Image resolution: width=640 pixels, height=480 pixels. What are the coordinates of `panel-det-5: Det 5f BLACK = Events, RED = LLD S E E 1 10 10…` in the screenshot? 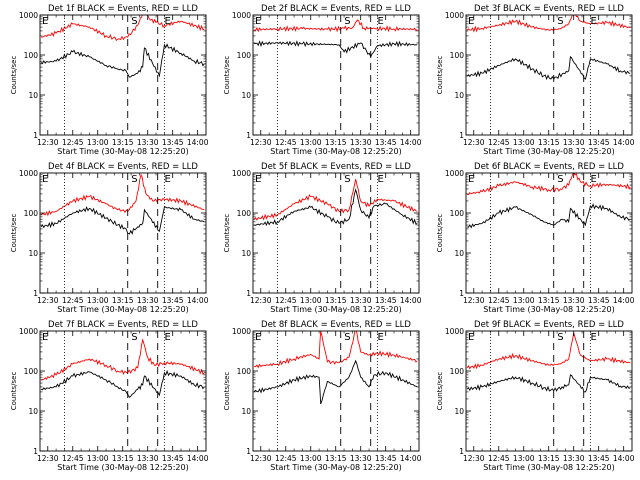 It's located at (322, 238).